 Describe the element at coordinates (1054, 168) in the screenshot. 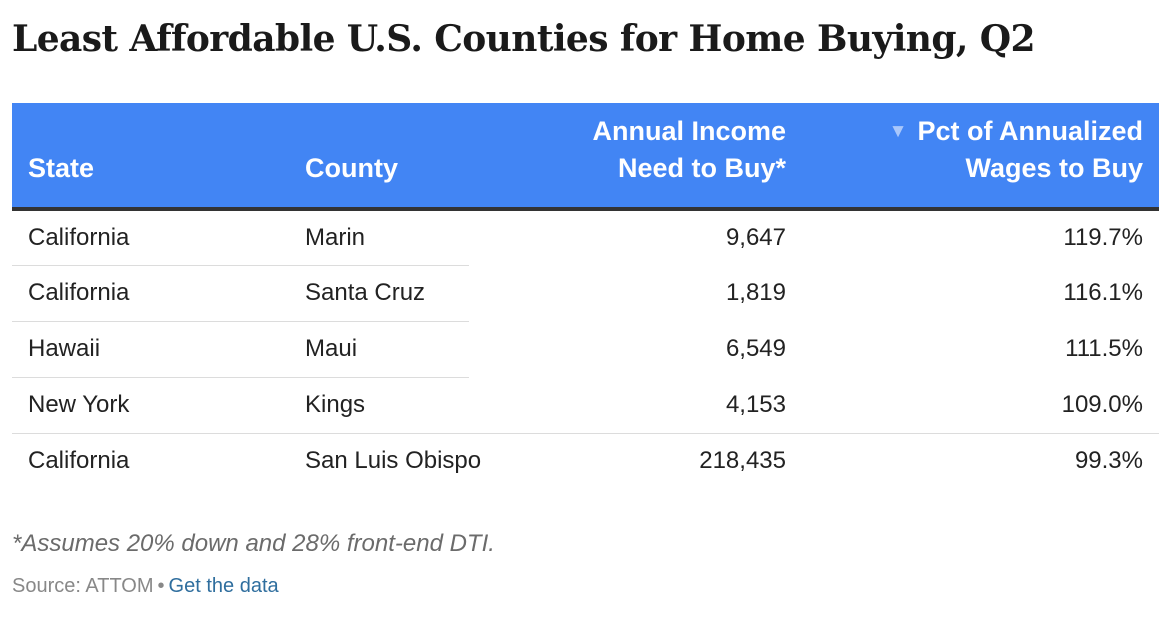

I see `header-pct-label-line-2: Wages to Buy` at that location.